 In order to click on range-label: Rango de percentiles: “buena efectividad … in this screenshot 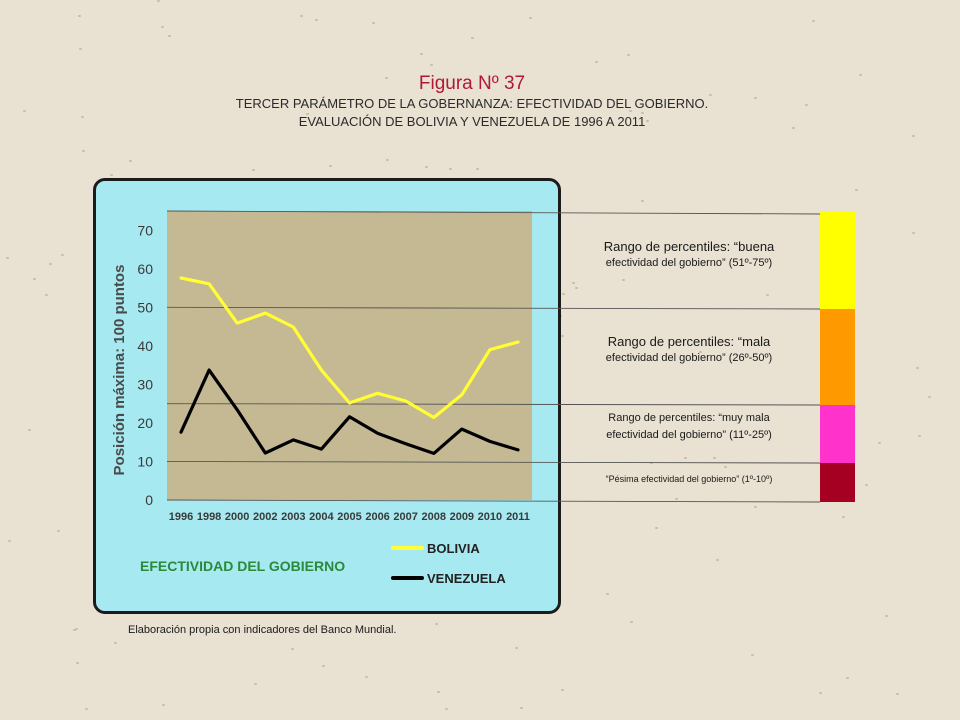, I will do `click(689, 255)`.